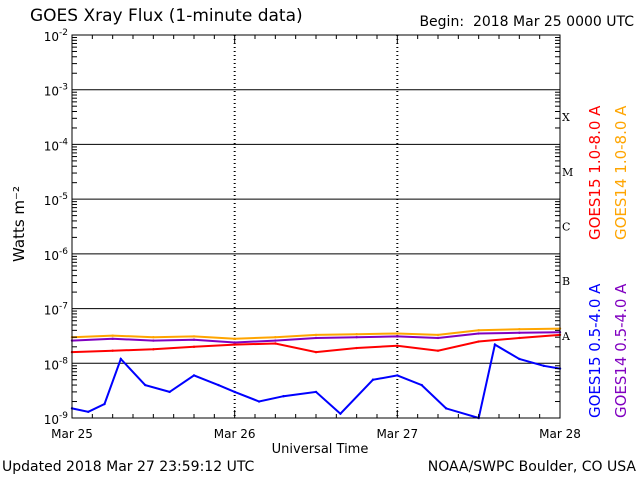 The image size is (640, 480). What do you see at coordinates (595, 172) in the screenshot?
I see `legend-goes15-long: GOES15 1.0-8.0 A` at bounding box center [595, 172].